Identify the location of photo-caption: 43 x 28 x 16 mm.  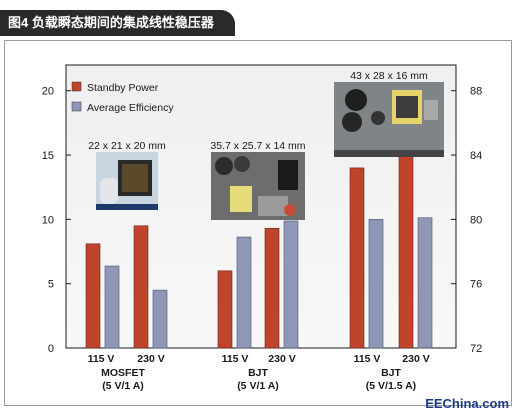
(389, 76).